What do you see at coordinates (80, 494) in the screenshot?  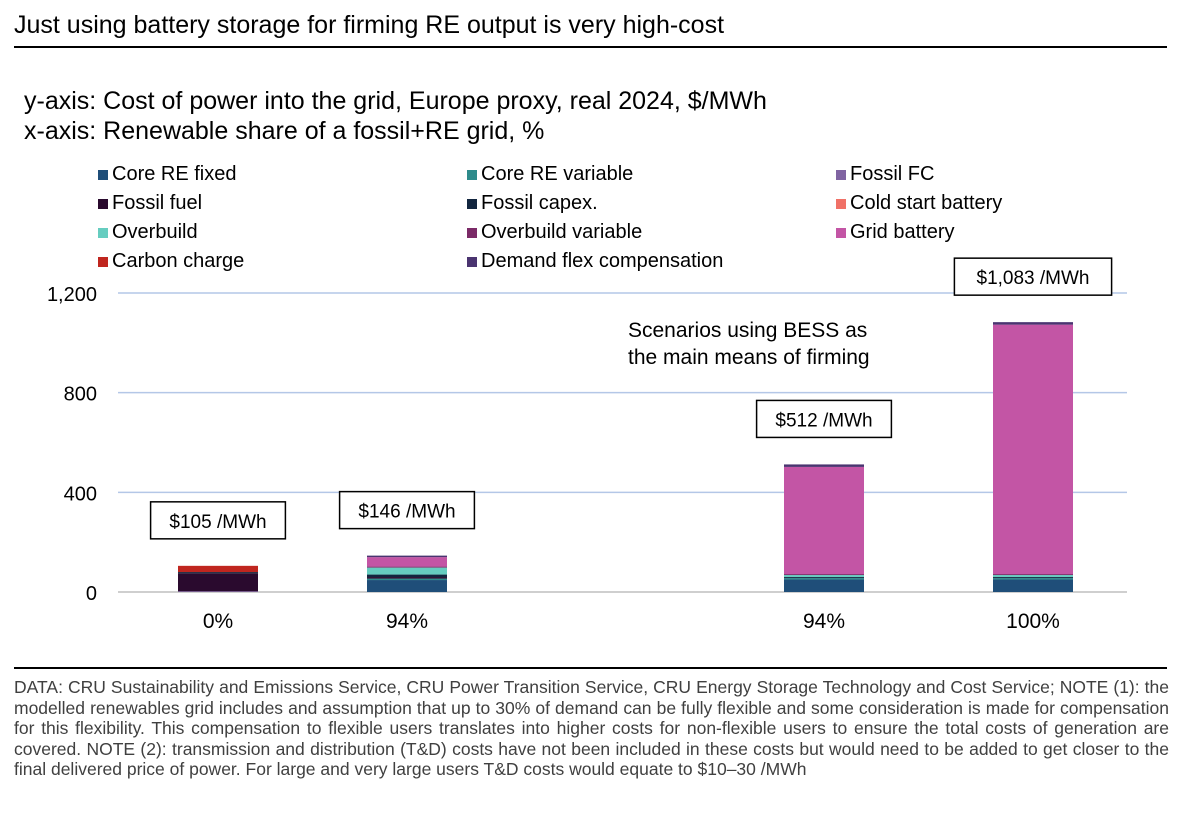 I see `y-tick-label: 400` at bounding box center [80, 494].